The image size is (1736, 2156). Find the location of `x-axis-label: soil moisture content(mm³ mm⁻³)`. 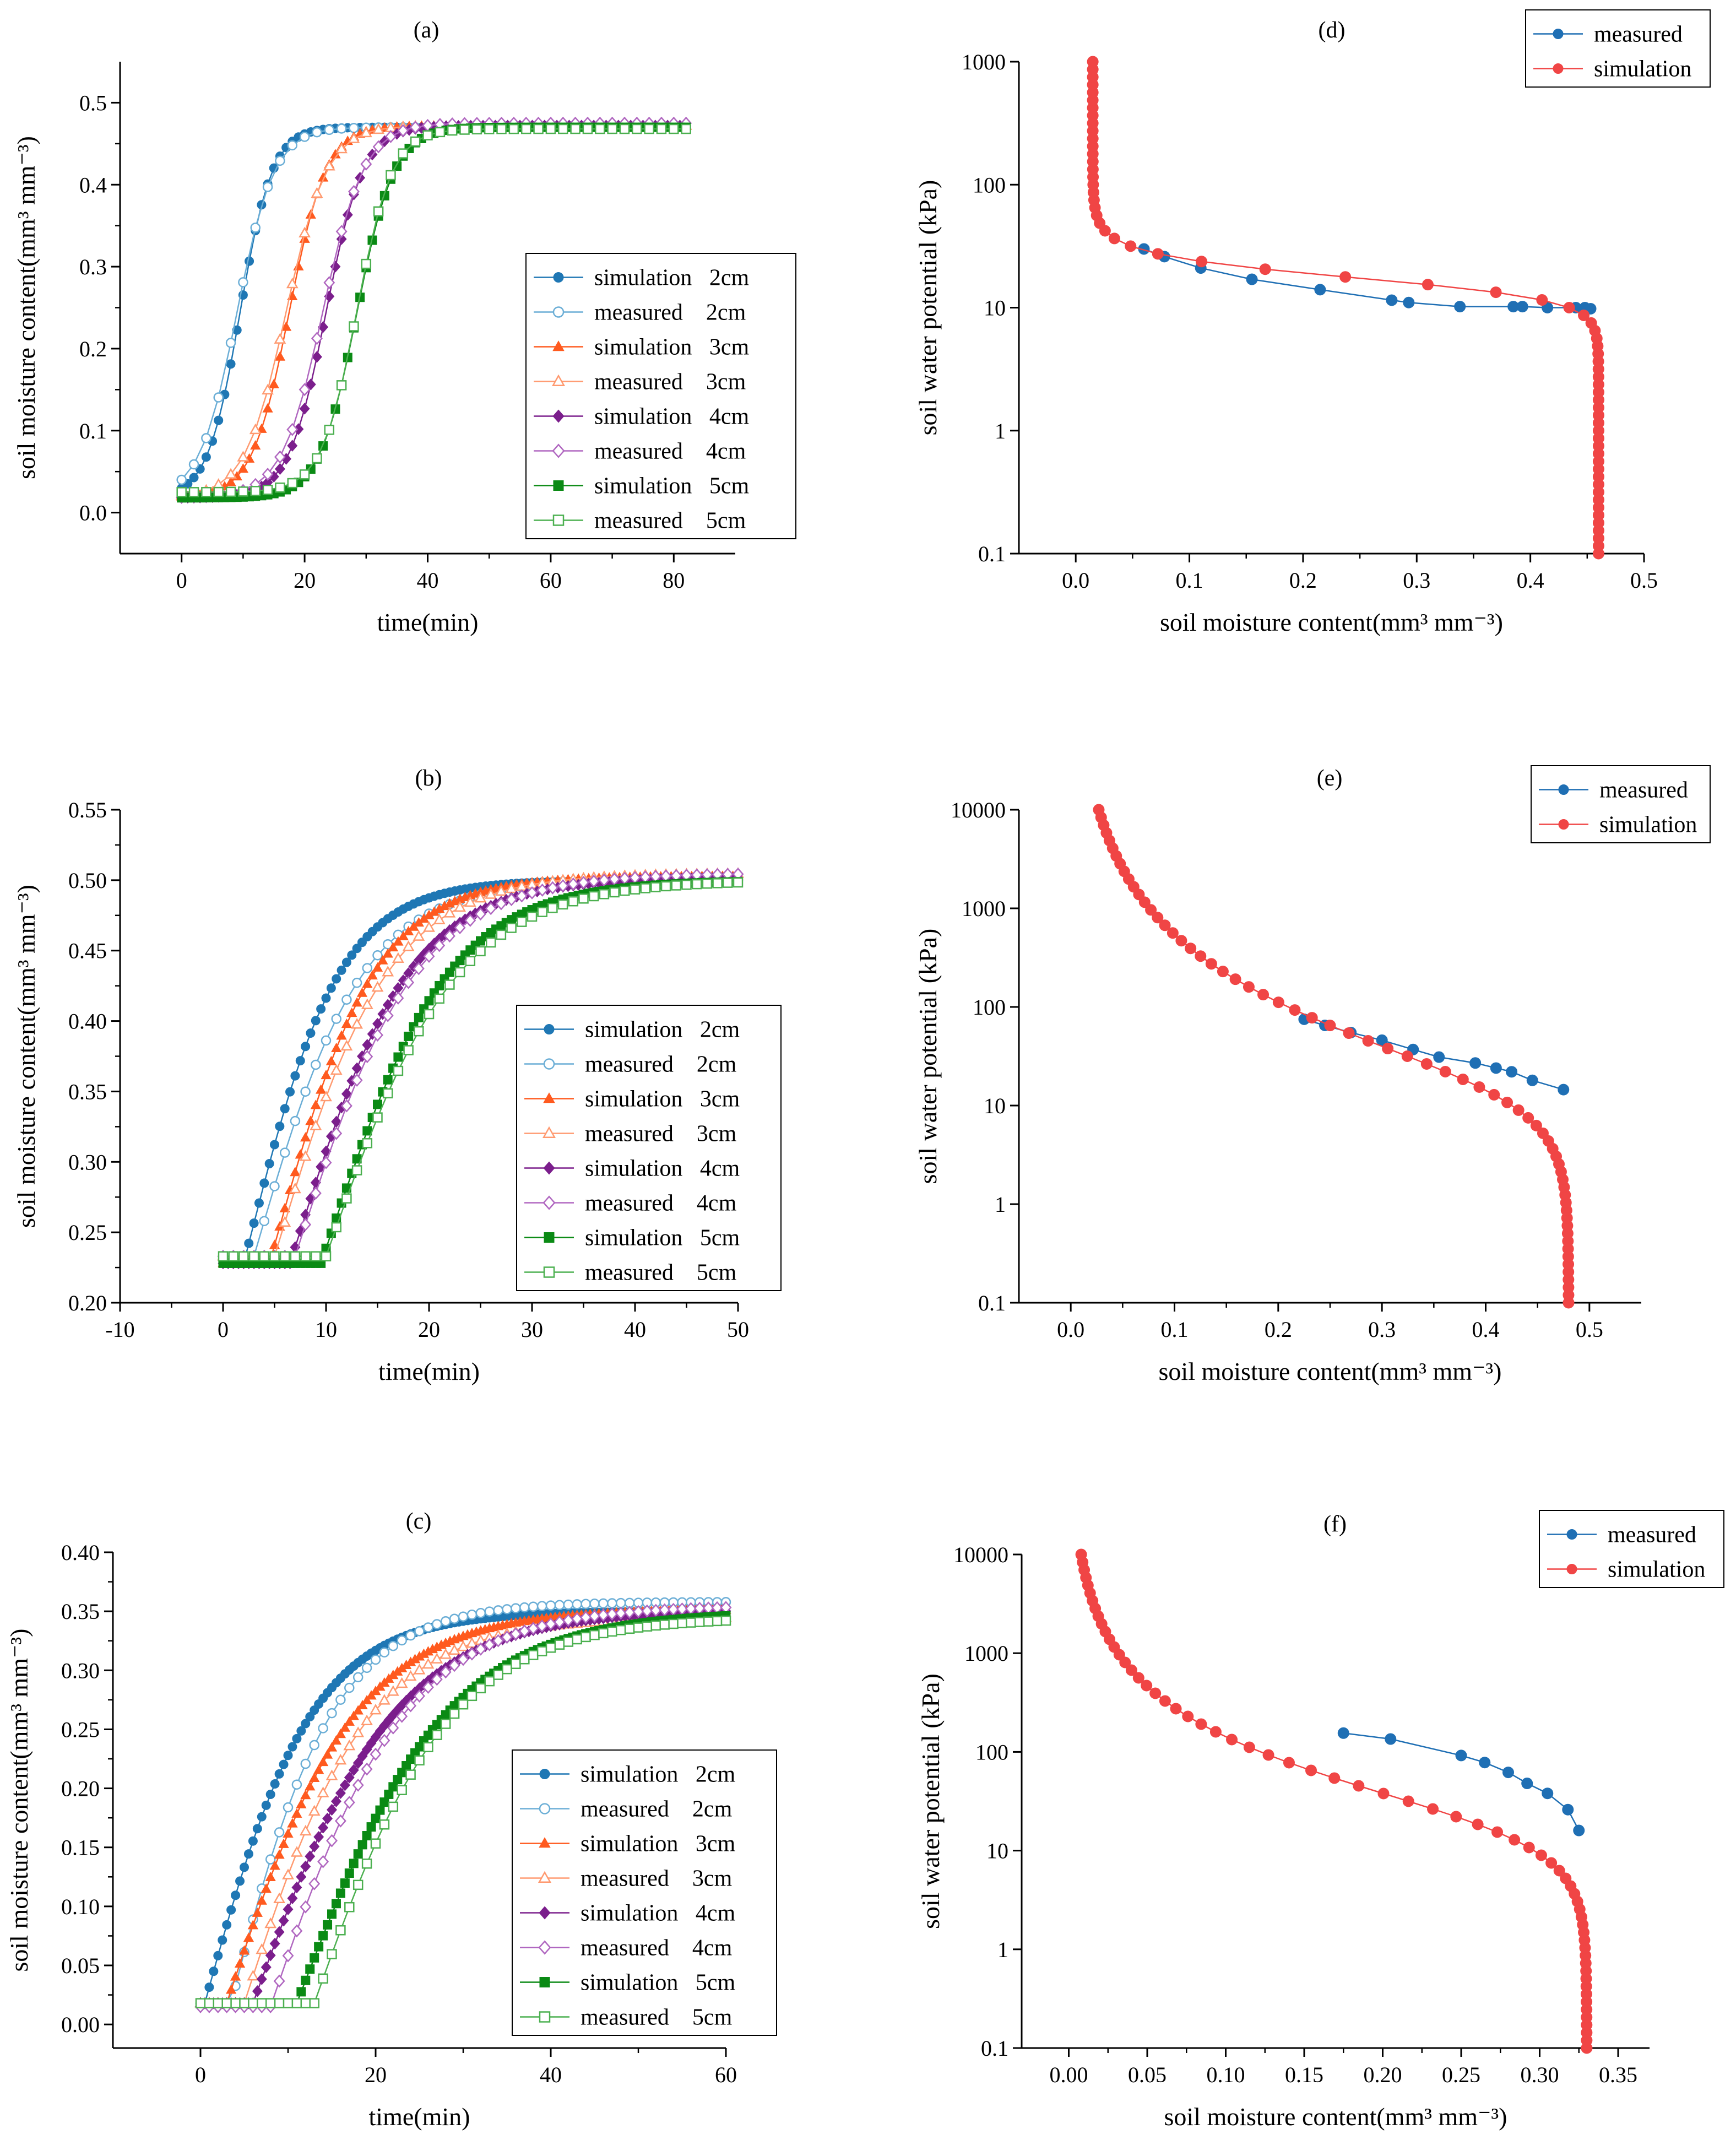

x-axis-label: soil moisture content(mm³ mm⁻³) is located at coordinates (1335, 2117).